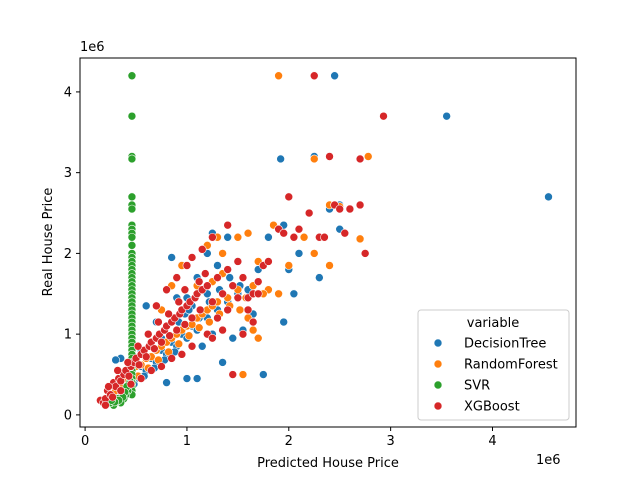 Image resolution: width=640 pixels, height=480 pixels. I want to click on y-tick-label: 3, so click(68, 173).